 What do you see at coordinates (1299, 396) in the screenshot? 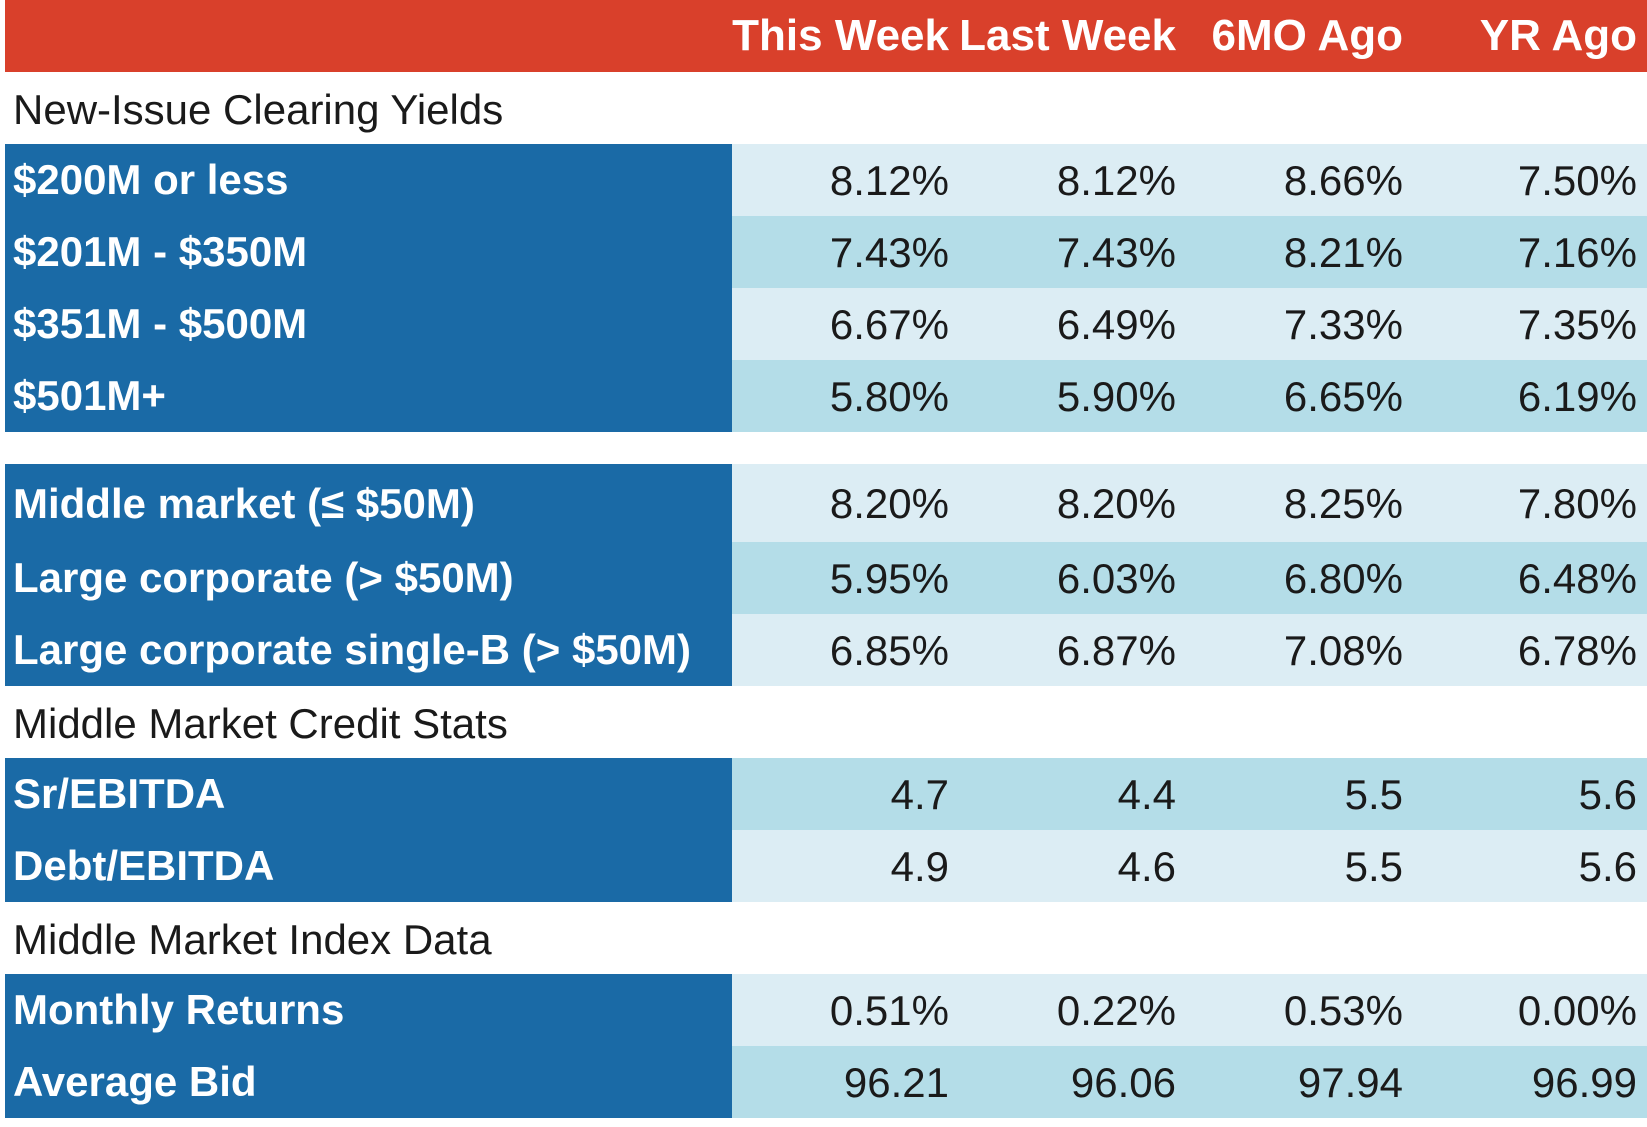
I see `cell-value: 6.65%` at bounding box center [1299, 396].